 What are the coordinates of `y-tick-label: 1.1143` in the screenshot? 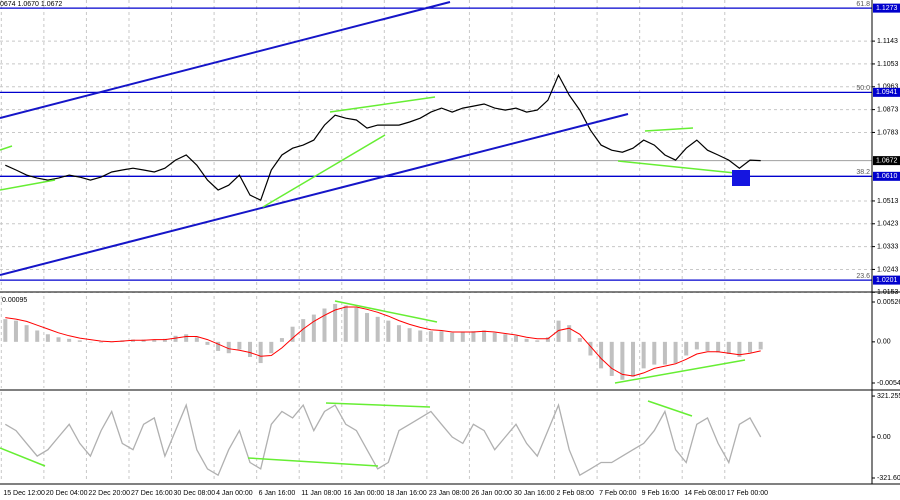 It's located at (887, 41).